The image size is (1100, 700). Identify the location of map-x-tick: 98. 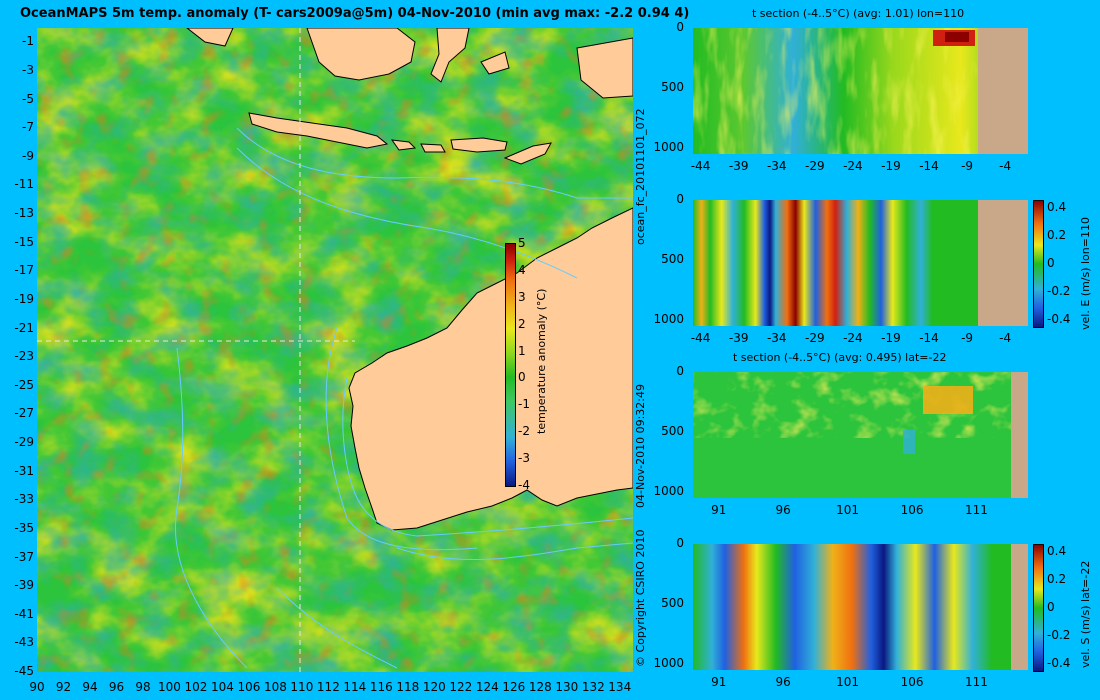
(143, 687).